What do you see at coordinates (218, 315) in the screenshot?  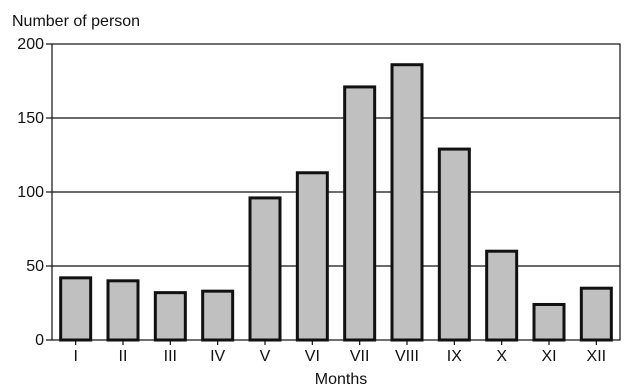 I see `bar-IV` at bounding box center [218, 315].